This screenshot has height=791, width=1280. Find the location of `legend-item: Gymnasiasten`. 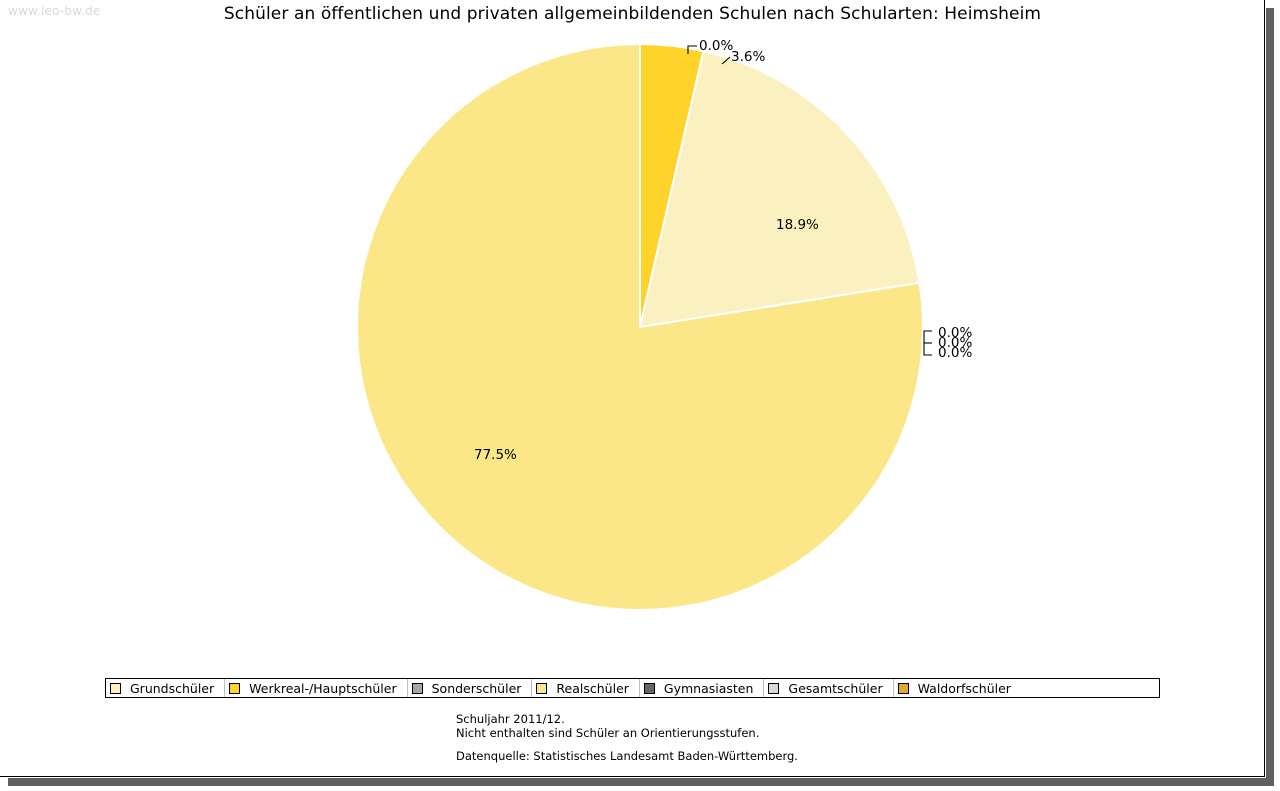

legend-item: Gymnasiasten is located at coordinates (702, 688).